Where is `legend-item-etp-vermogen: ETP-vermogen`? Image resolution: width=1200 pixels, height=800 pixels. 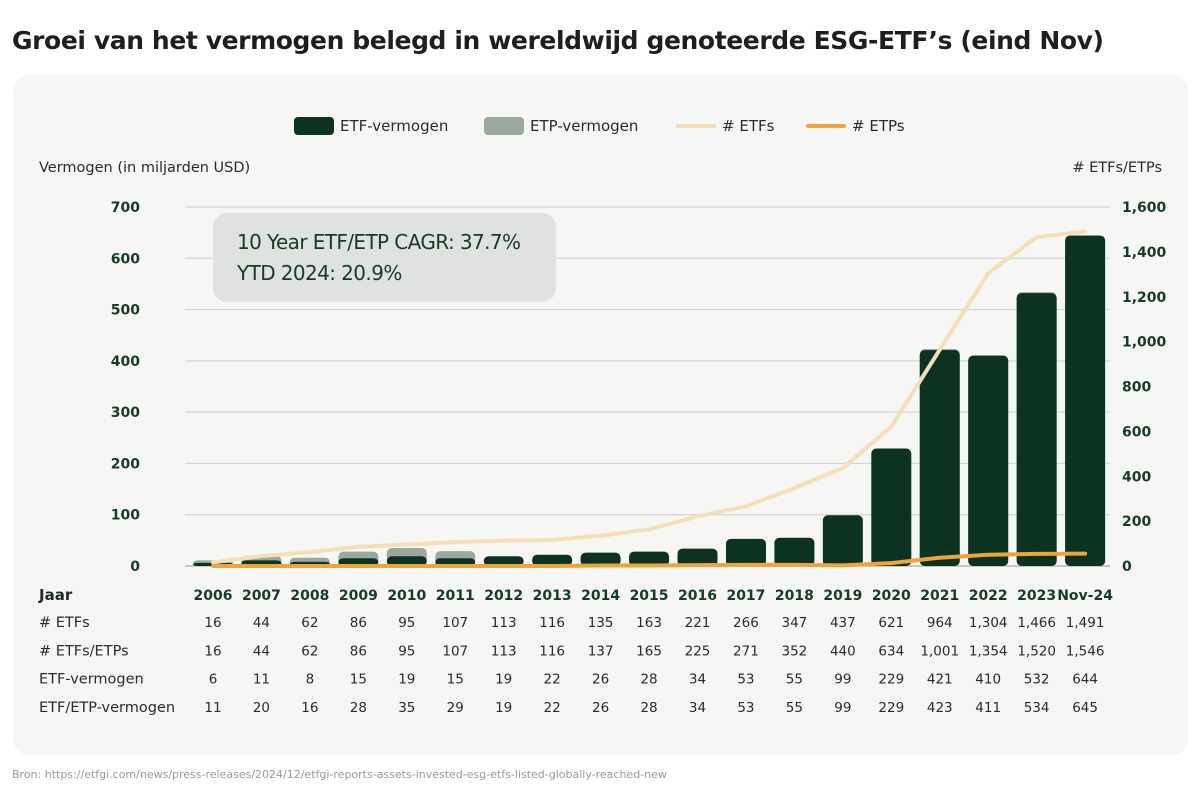
legend-item-etp-vermogen: ETP-vermogen is located at coordinates (561, 126).